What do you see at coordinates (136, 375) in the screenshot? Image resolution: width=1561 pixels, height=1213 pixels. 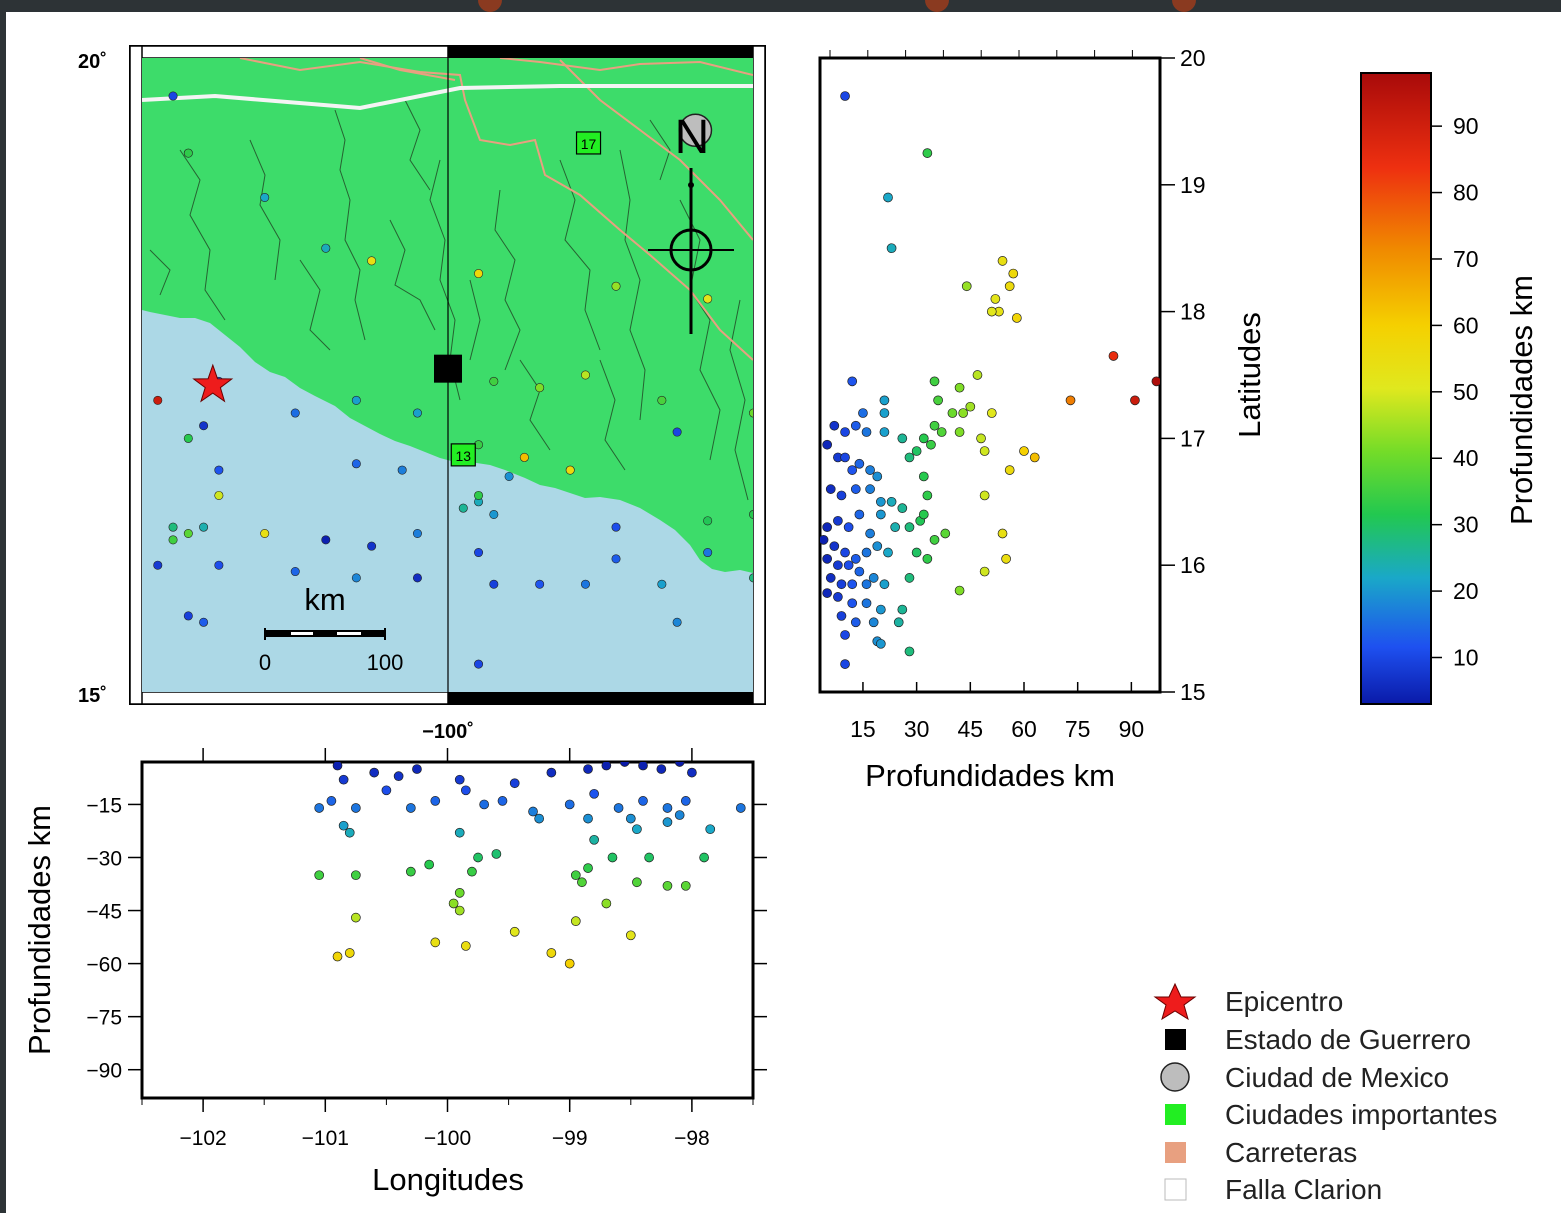 I see `map-frame-segment` at bounding box center [136, 375].